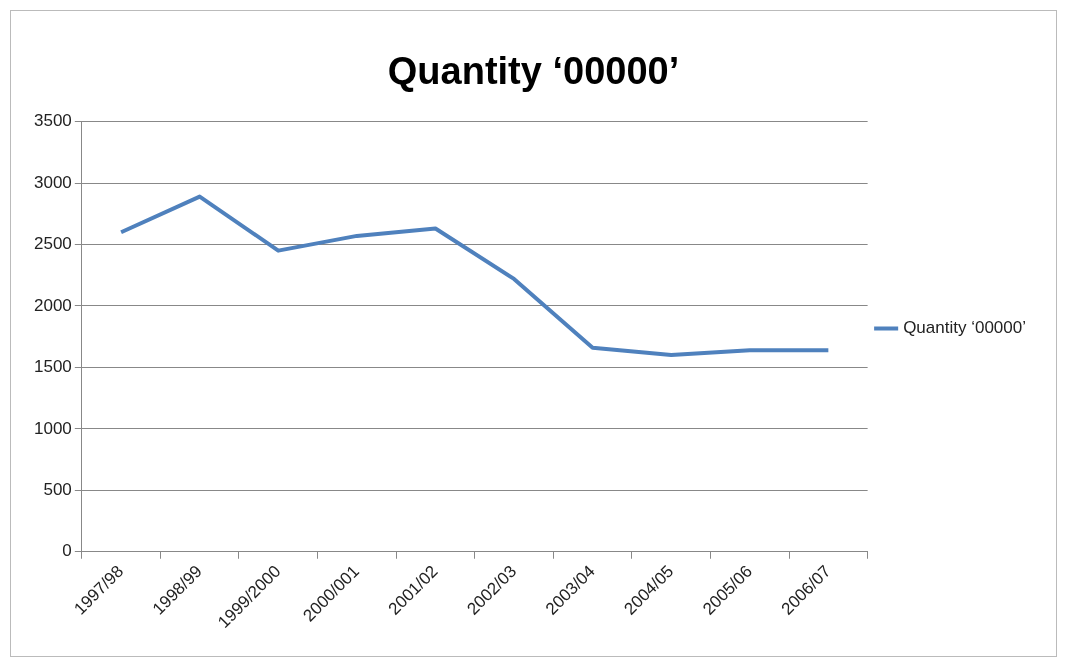 Image resolution: width=1067 pixels, height=666 pixels. Describe the element at coordinates (533, 71) in the screenshot. I see `chart-title: Quantity ‘00000’` at that location.